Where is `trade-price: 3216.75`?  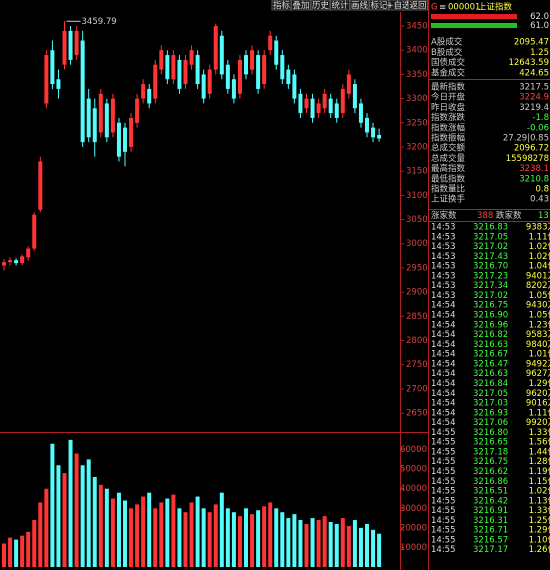
trade-price: 3216.75 is located at coordinates (490, 462).